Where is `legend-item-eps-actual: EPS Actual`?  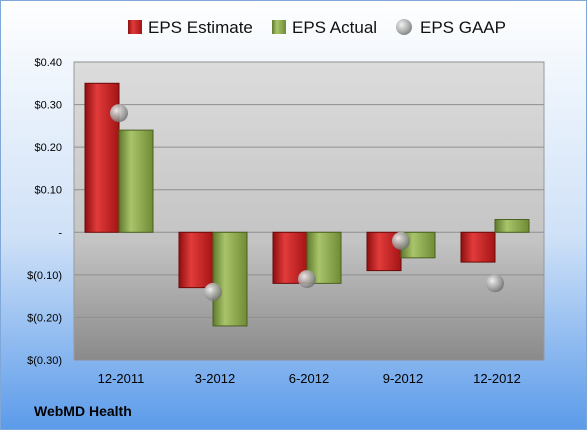
legend-item-eps-actual: EPS Actual is located at coordinates (324, 27).